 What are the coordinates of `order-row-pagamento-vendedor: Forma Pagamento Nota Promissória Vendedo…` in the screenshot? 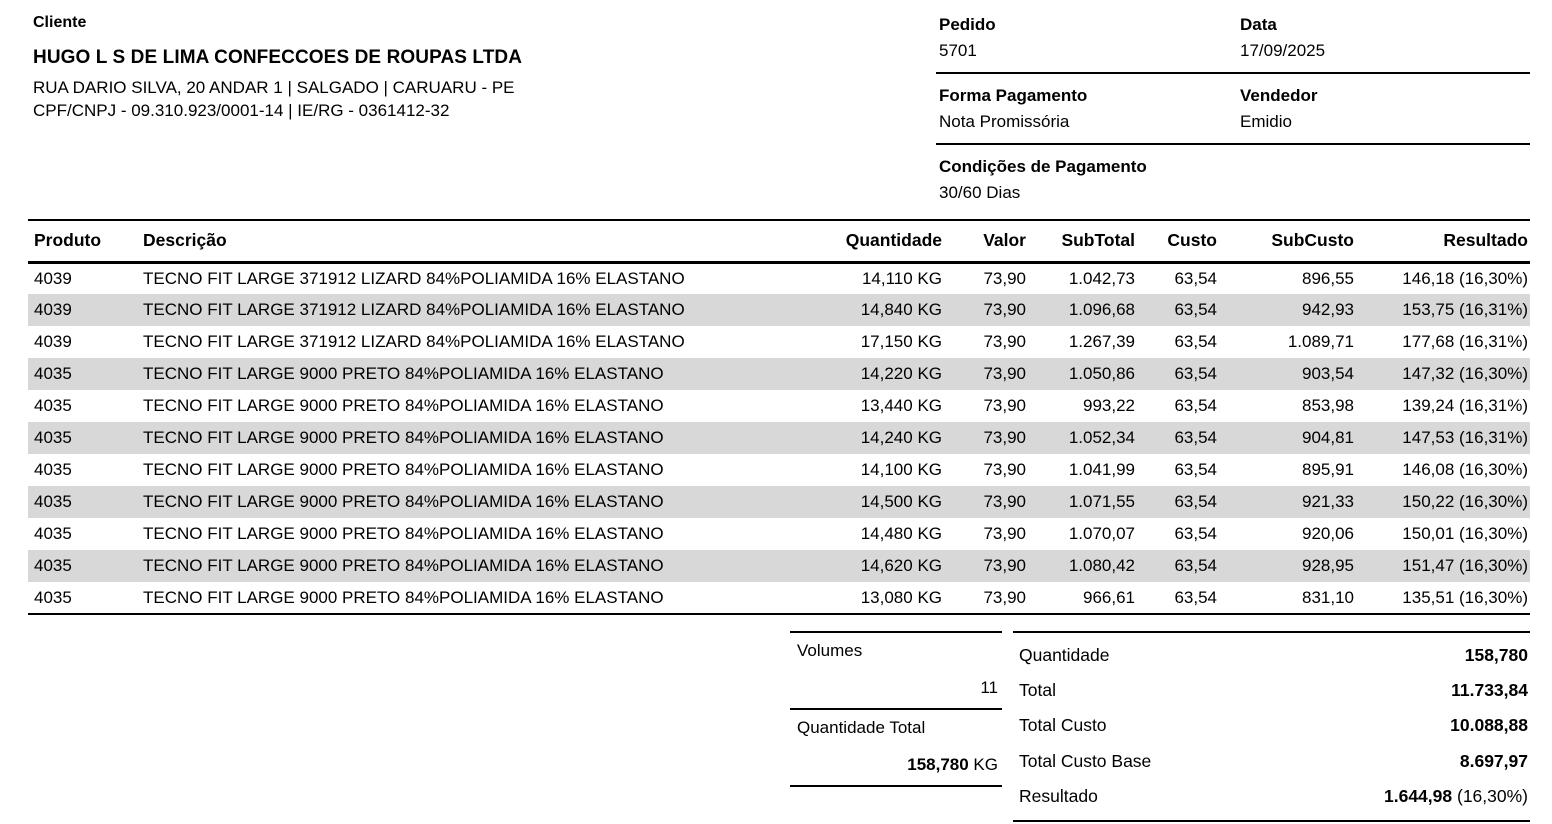 It's located at (1233, 115).